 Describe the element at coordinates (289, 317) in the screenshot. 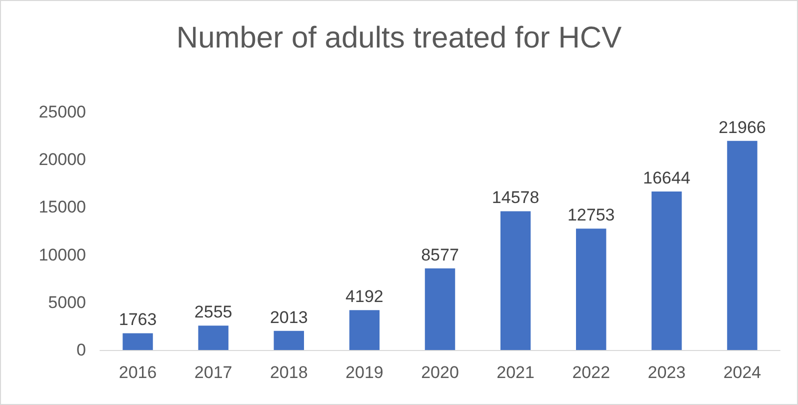

I see `data-label: 2013` at that location.